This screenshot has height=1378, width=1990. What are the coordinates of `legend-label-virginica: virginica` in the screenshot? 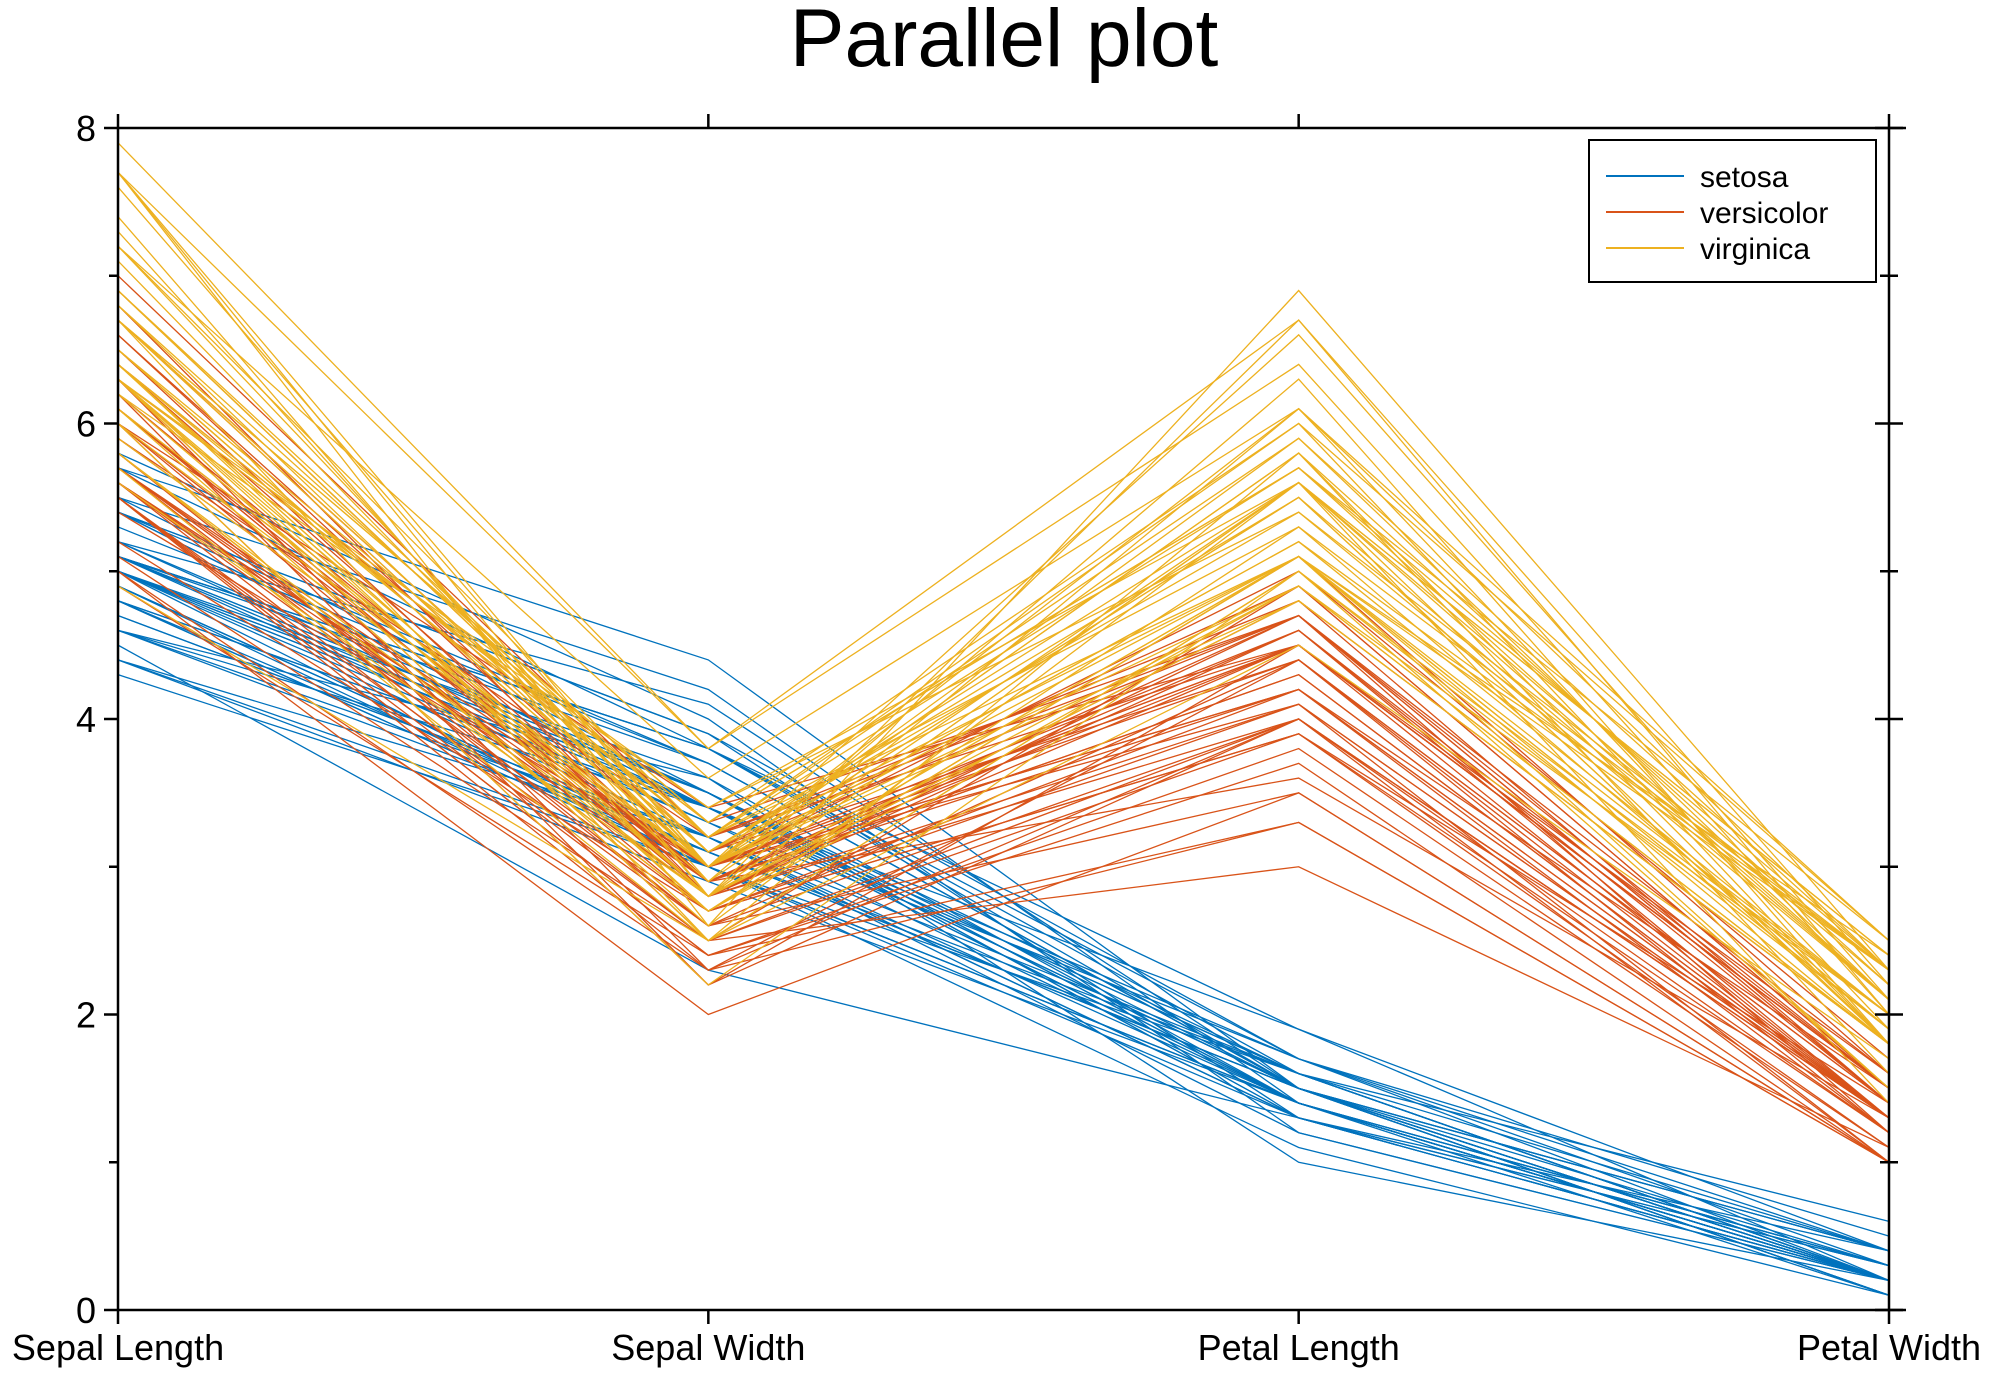 It's located at (1755, 249).